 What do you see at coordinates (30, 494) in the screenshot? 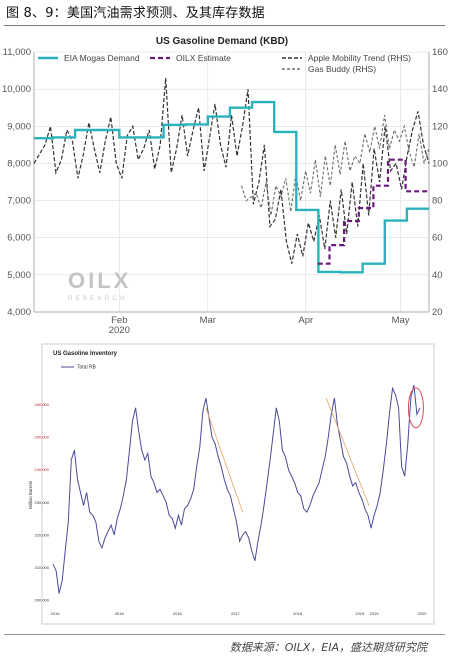
I see `y-axis-label: Million Barrels` at bounding box center [30, 494].